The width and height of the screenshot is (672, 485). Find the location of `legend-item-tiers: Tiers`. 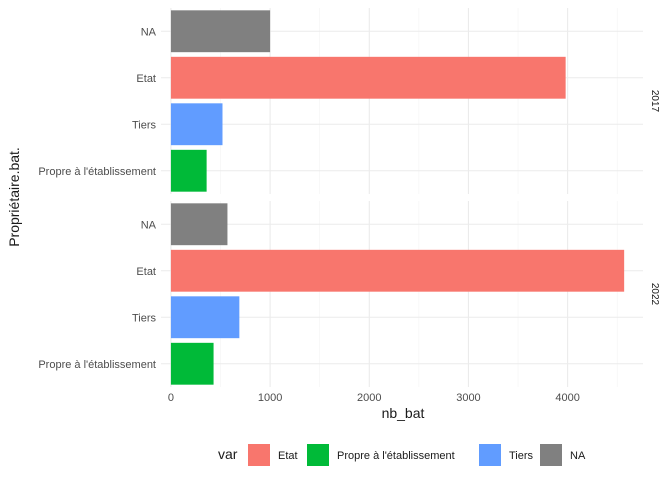

legend-item-tiers: Tiers is located at coordinates (506, 455).